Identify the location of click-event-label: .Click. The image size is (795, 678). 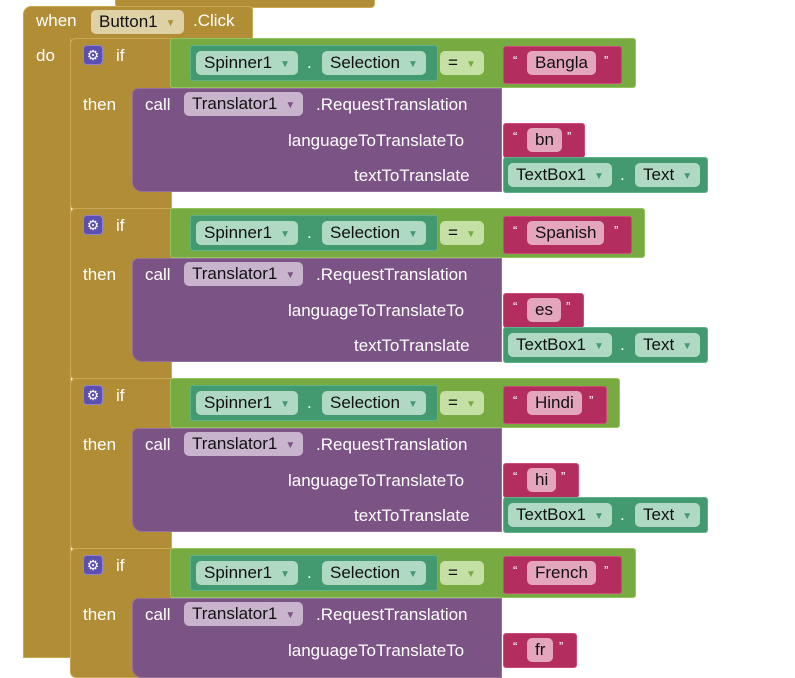
(214, 20).